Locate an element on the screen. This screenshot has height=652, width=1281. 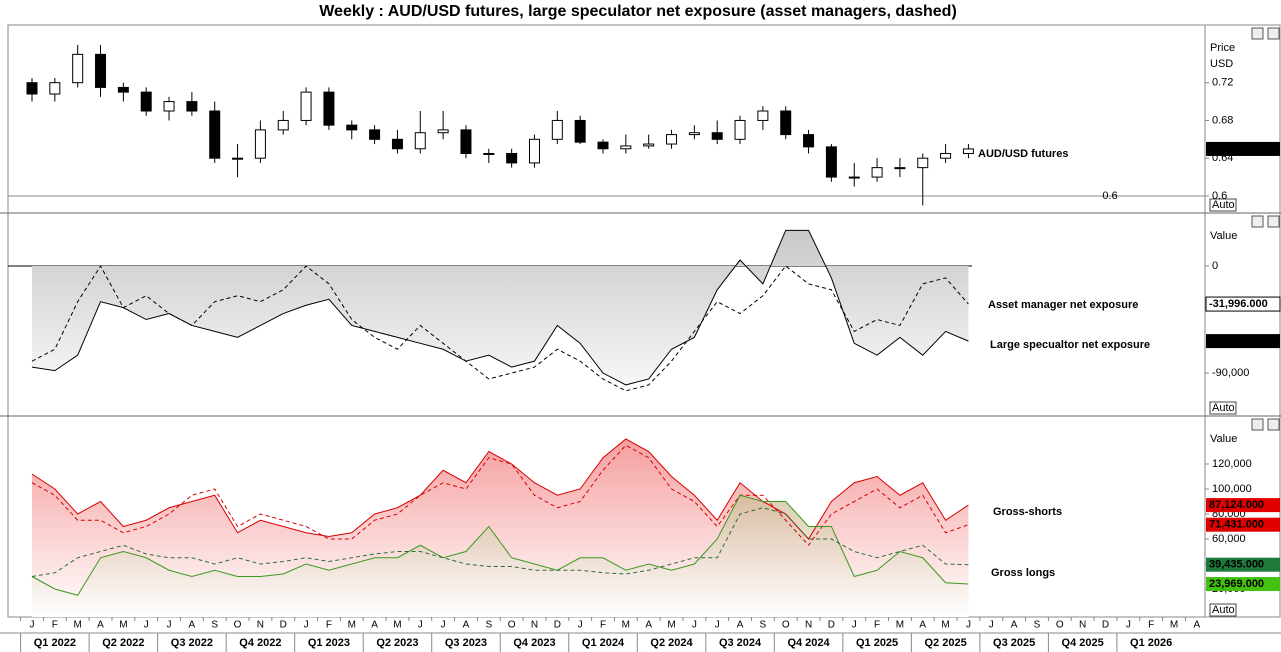
value-label: -63,155.000 is located at coordinates (1238, 341).